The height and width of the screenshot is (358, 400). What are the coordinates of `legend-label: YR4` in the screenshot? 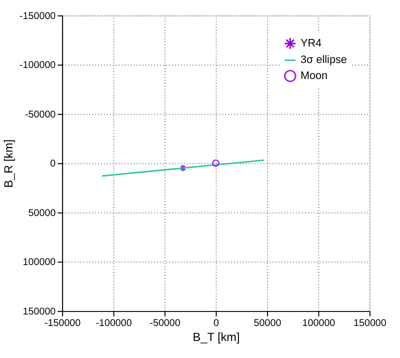 It's located at (311, 43).